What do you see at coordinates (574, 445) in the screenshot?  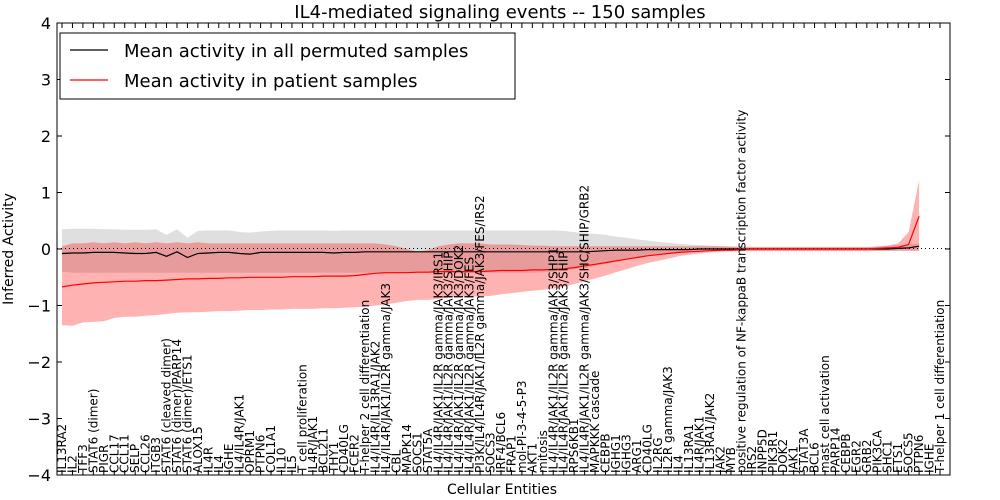 I see `x-tick-label: RPS6KB1` at bounding box center [574, 445].